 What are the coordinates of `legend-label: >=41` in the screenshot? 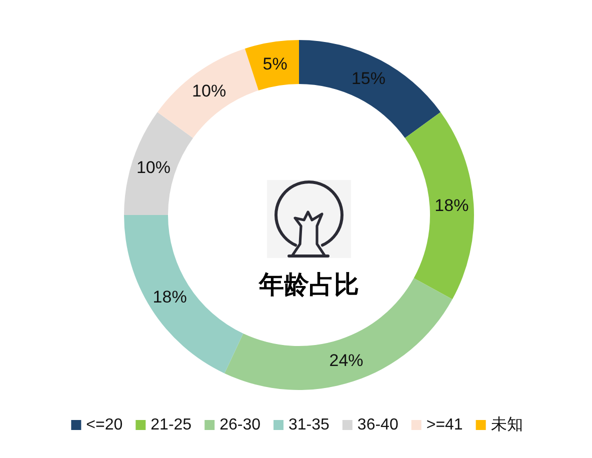 It's located at (444, 425).